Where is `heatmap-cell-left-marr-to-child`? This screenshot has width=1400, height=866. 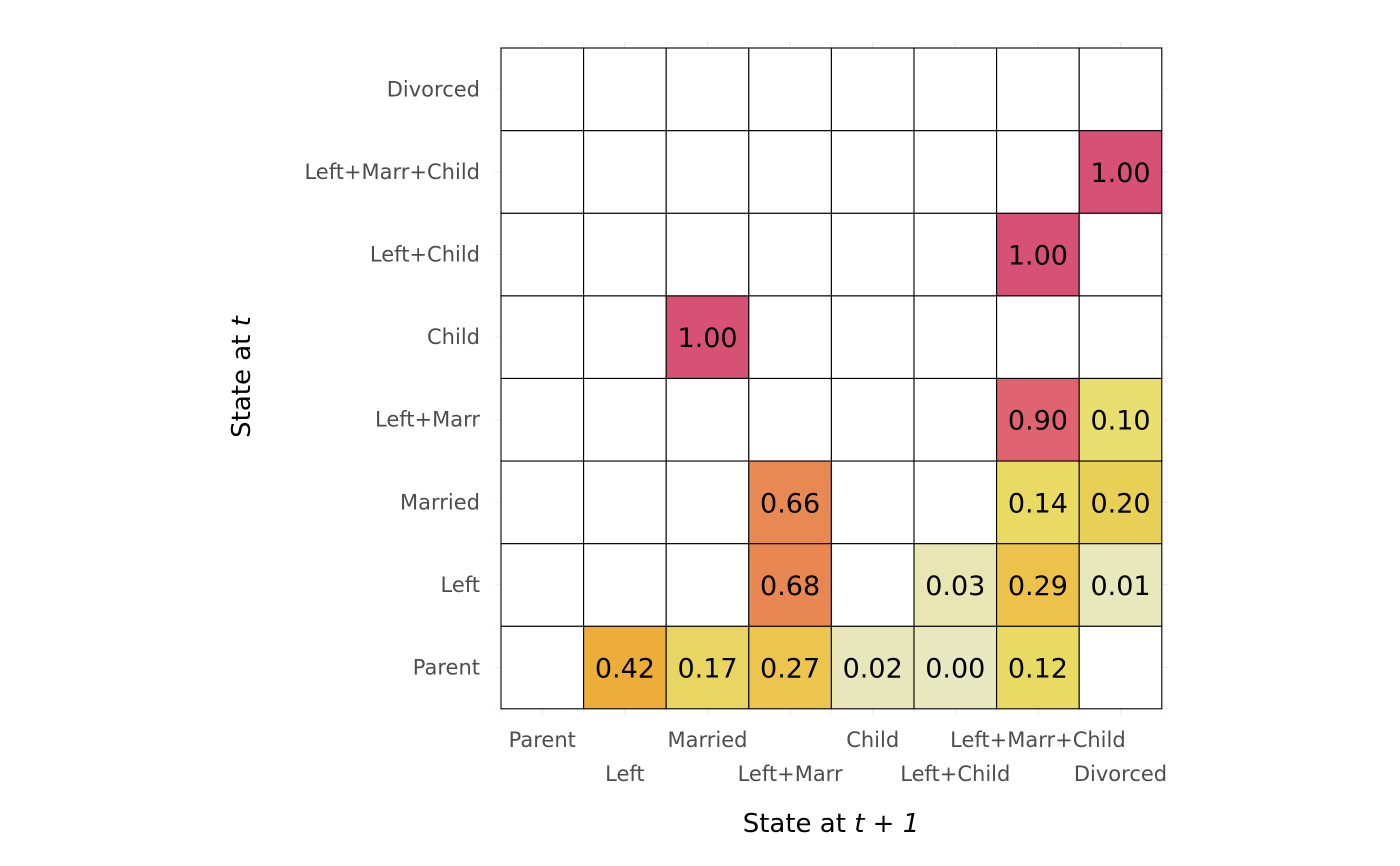
heatmap-cell-left-marr-to-child is located at coordinates (872, 419).